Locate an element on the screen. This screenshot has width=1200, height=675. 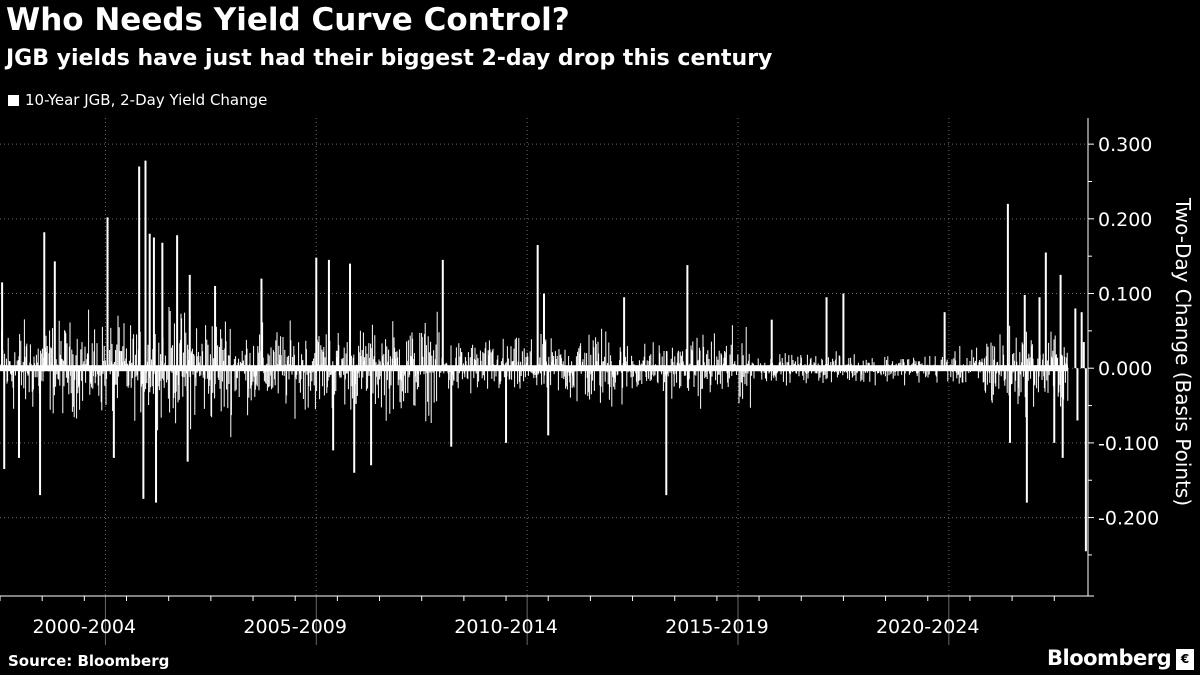
y-tick-label: 0.100 is located at coordinates (1125, 295).